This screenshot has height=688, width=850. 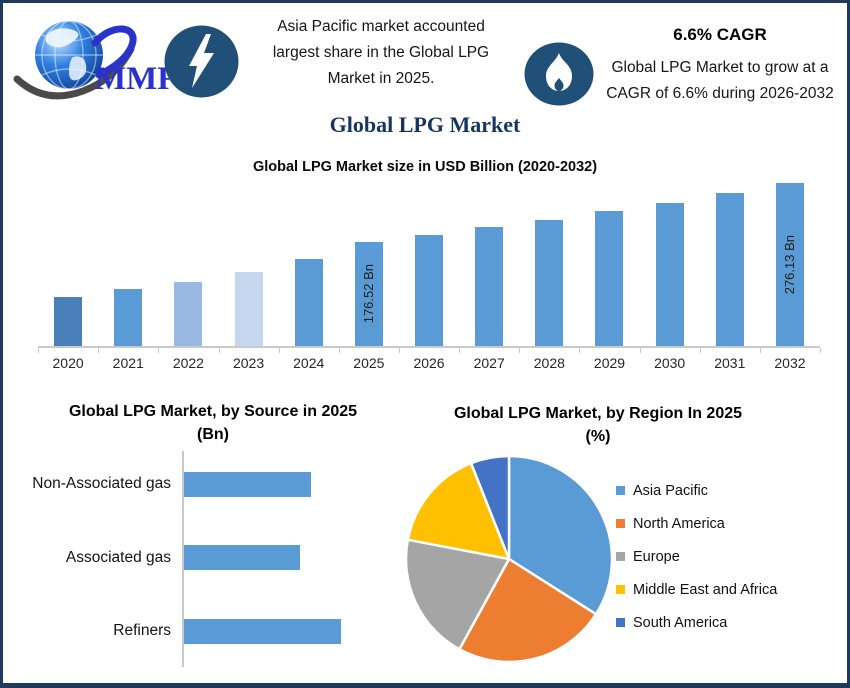 I want to click on region-chart-title-line: Global LPG Market, by Region In 2025, so click(x=598, y=413).